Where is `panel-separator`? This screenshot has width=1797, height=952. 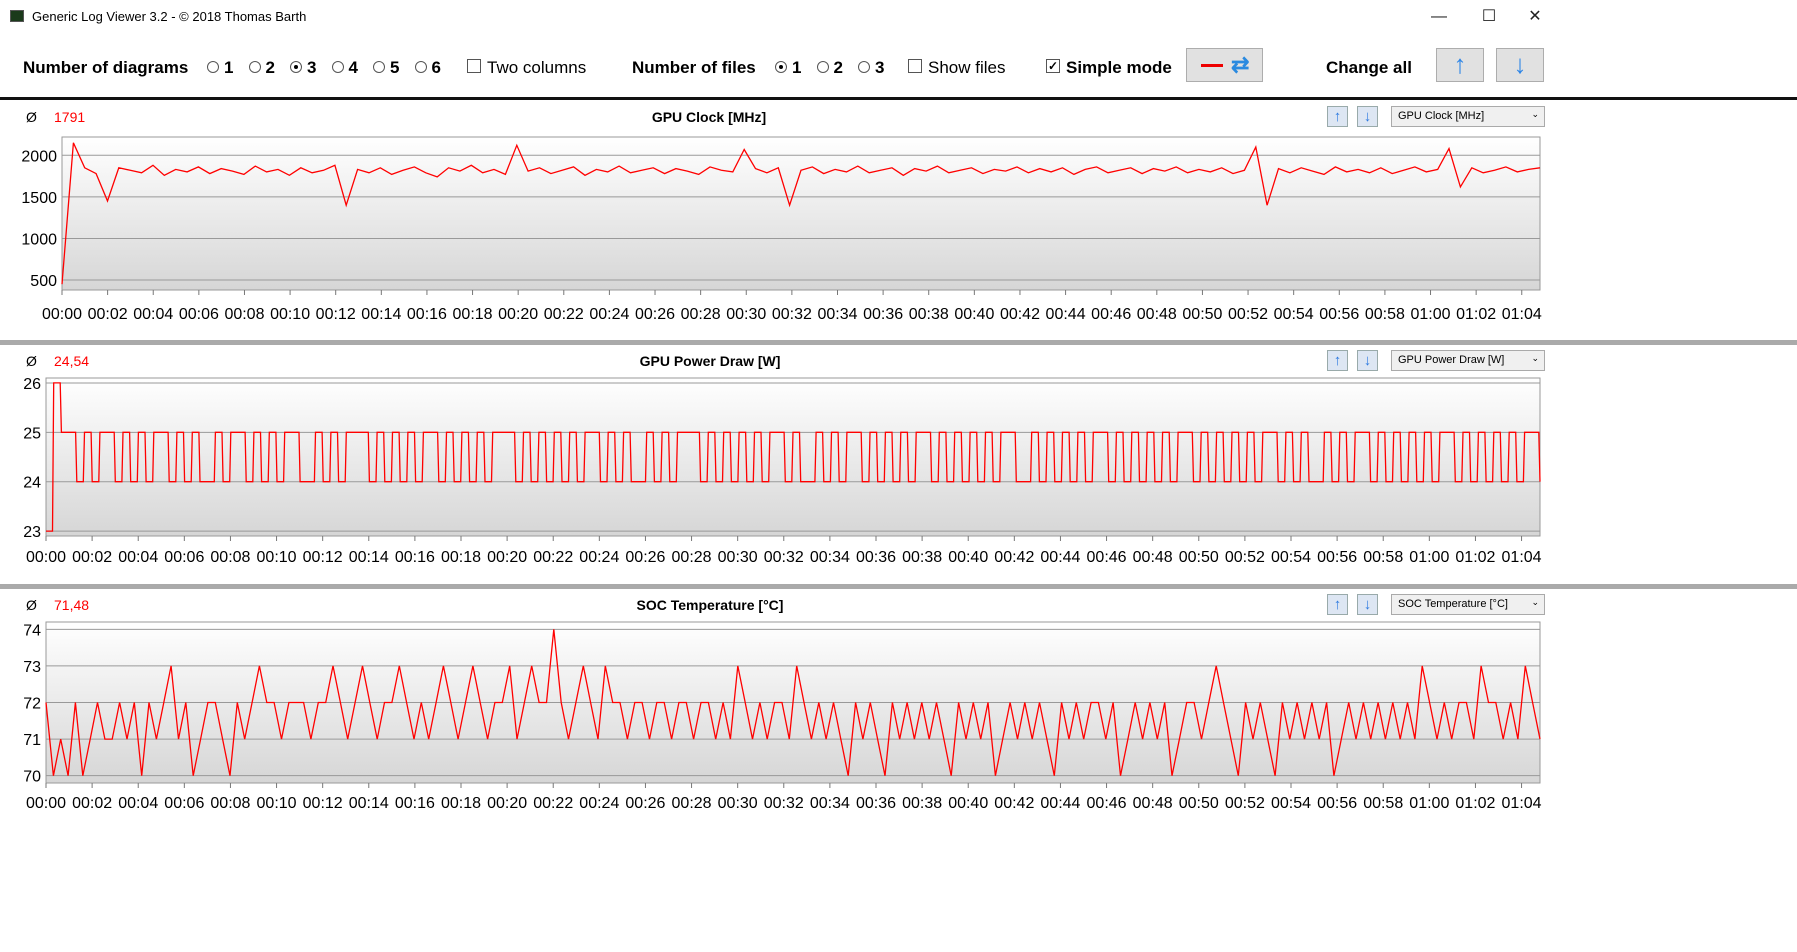 panel-separator is located at coordinates (898, 342).